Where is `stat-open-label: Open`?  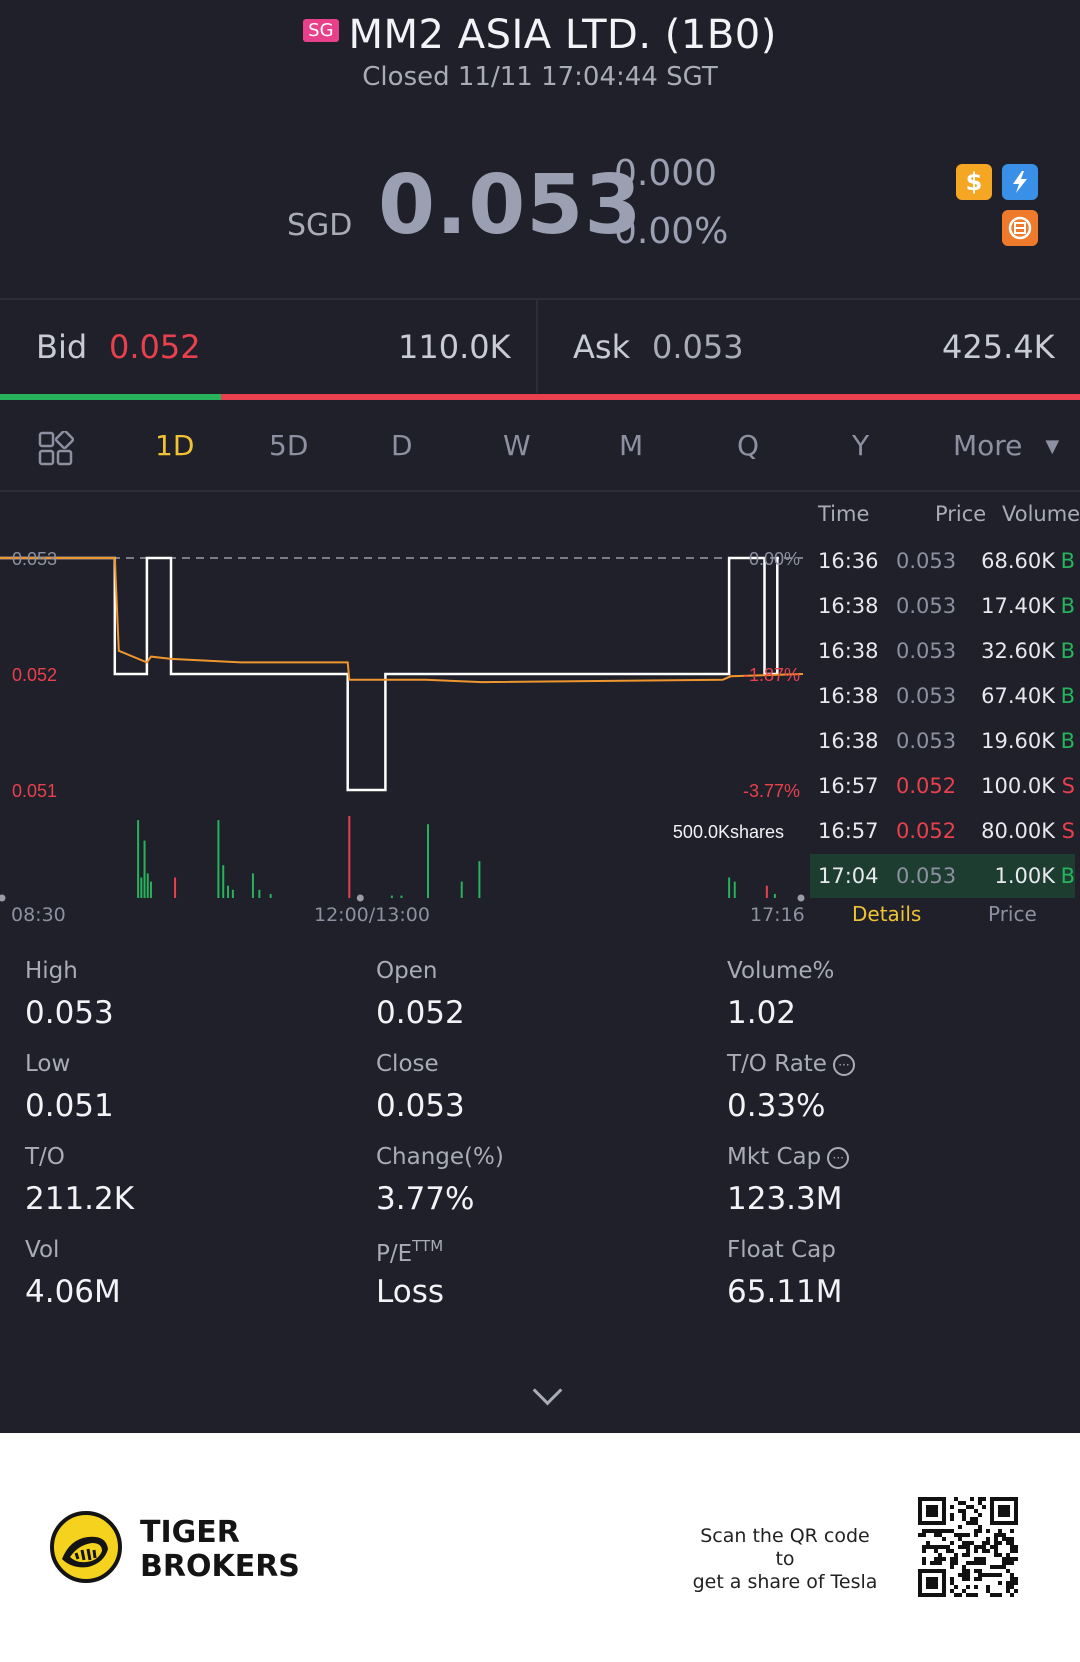 stat-open-label: Open is located at coordinates (407, 971).